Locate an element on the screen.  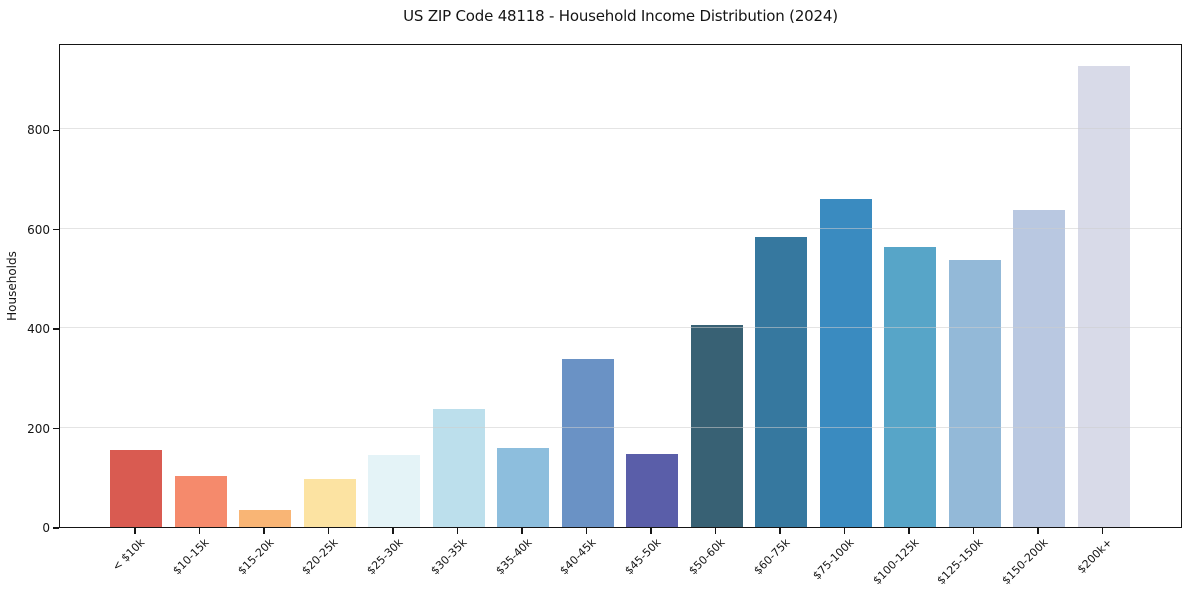
x-tick-label: $75-100k is located at coordinates (833, 559).